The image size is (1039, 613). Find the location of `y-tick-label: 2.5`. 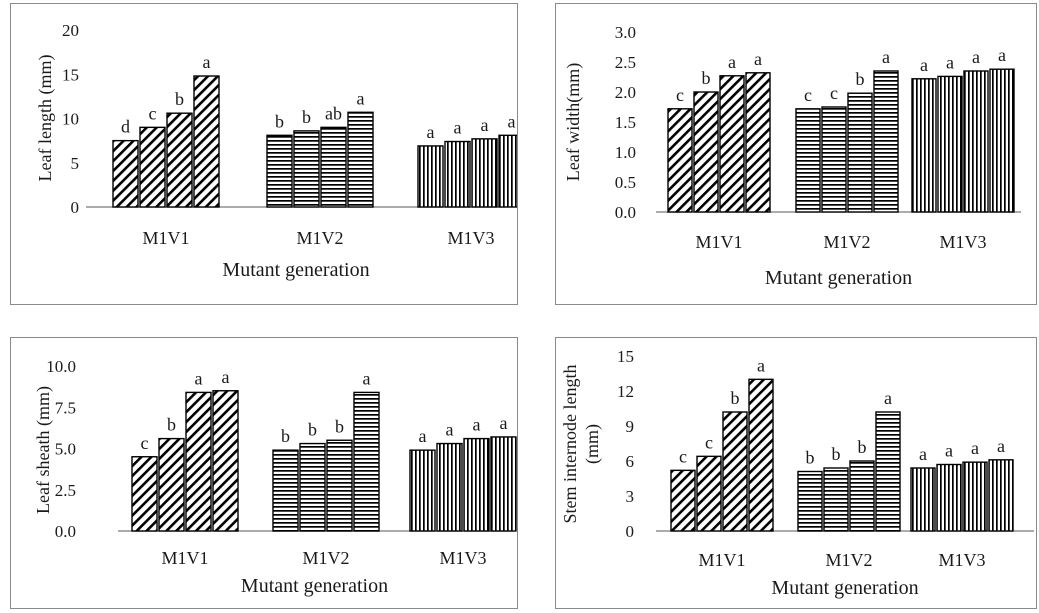

y-tick-label: 2.5 is located at coordinates (65, 490).